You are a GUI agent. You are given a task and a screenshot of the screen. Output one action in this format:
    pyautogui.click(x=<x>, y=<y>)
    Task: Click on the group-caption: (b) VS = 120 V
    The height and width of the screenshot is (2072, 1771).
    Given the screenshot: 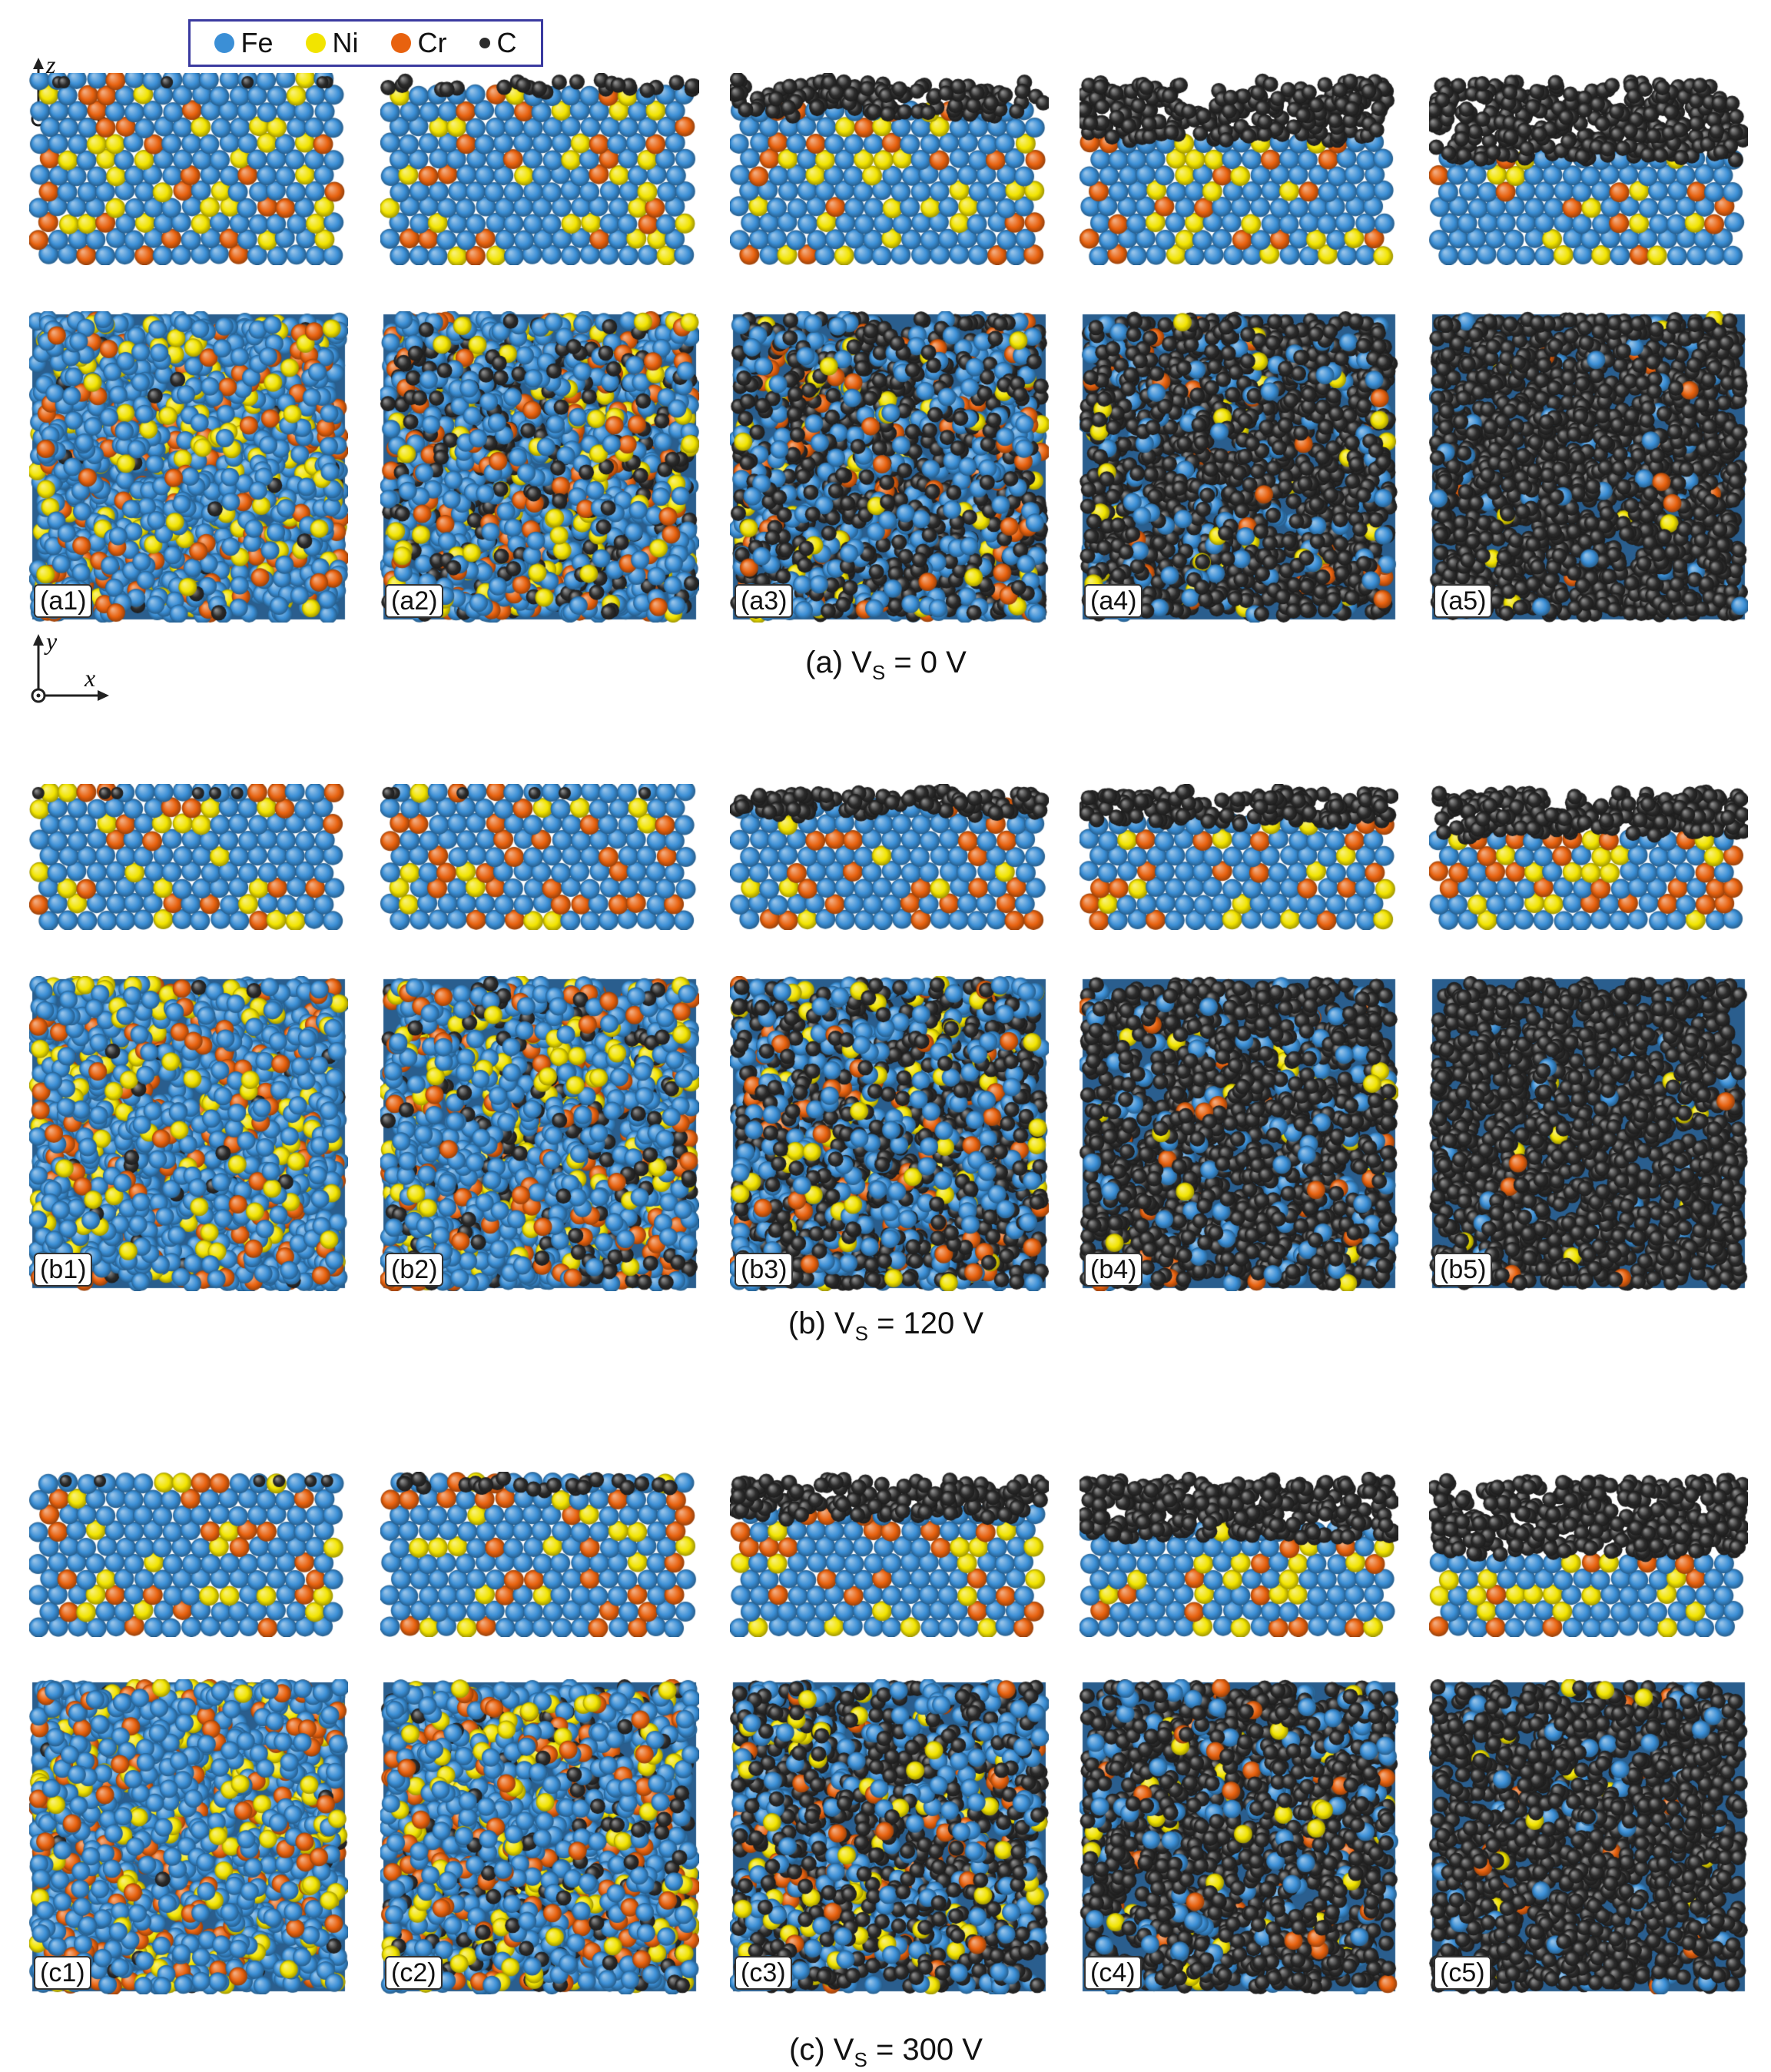 What is the action you would take?
    pyautogui.click(x=885, y=1327)
    